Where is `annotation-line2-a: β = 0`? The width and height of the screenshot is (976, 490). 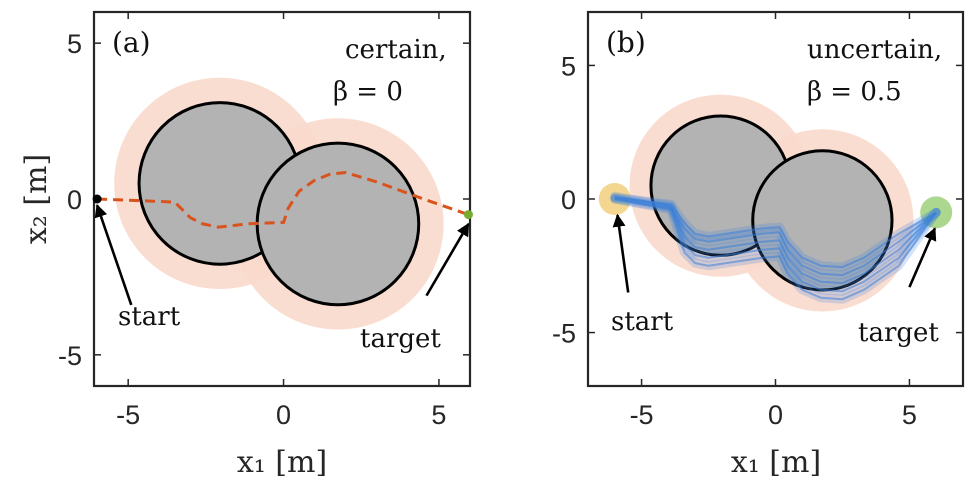
annotation-line2-a: β = 0 is located at coordinates (368, 92).